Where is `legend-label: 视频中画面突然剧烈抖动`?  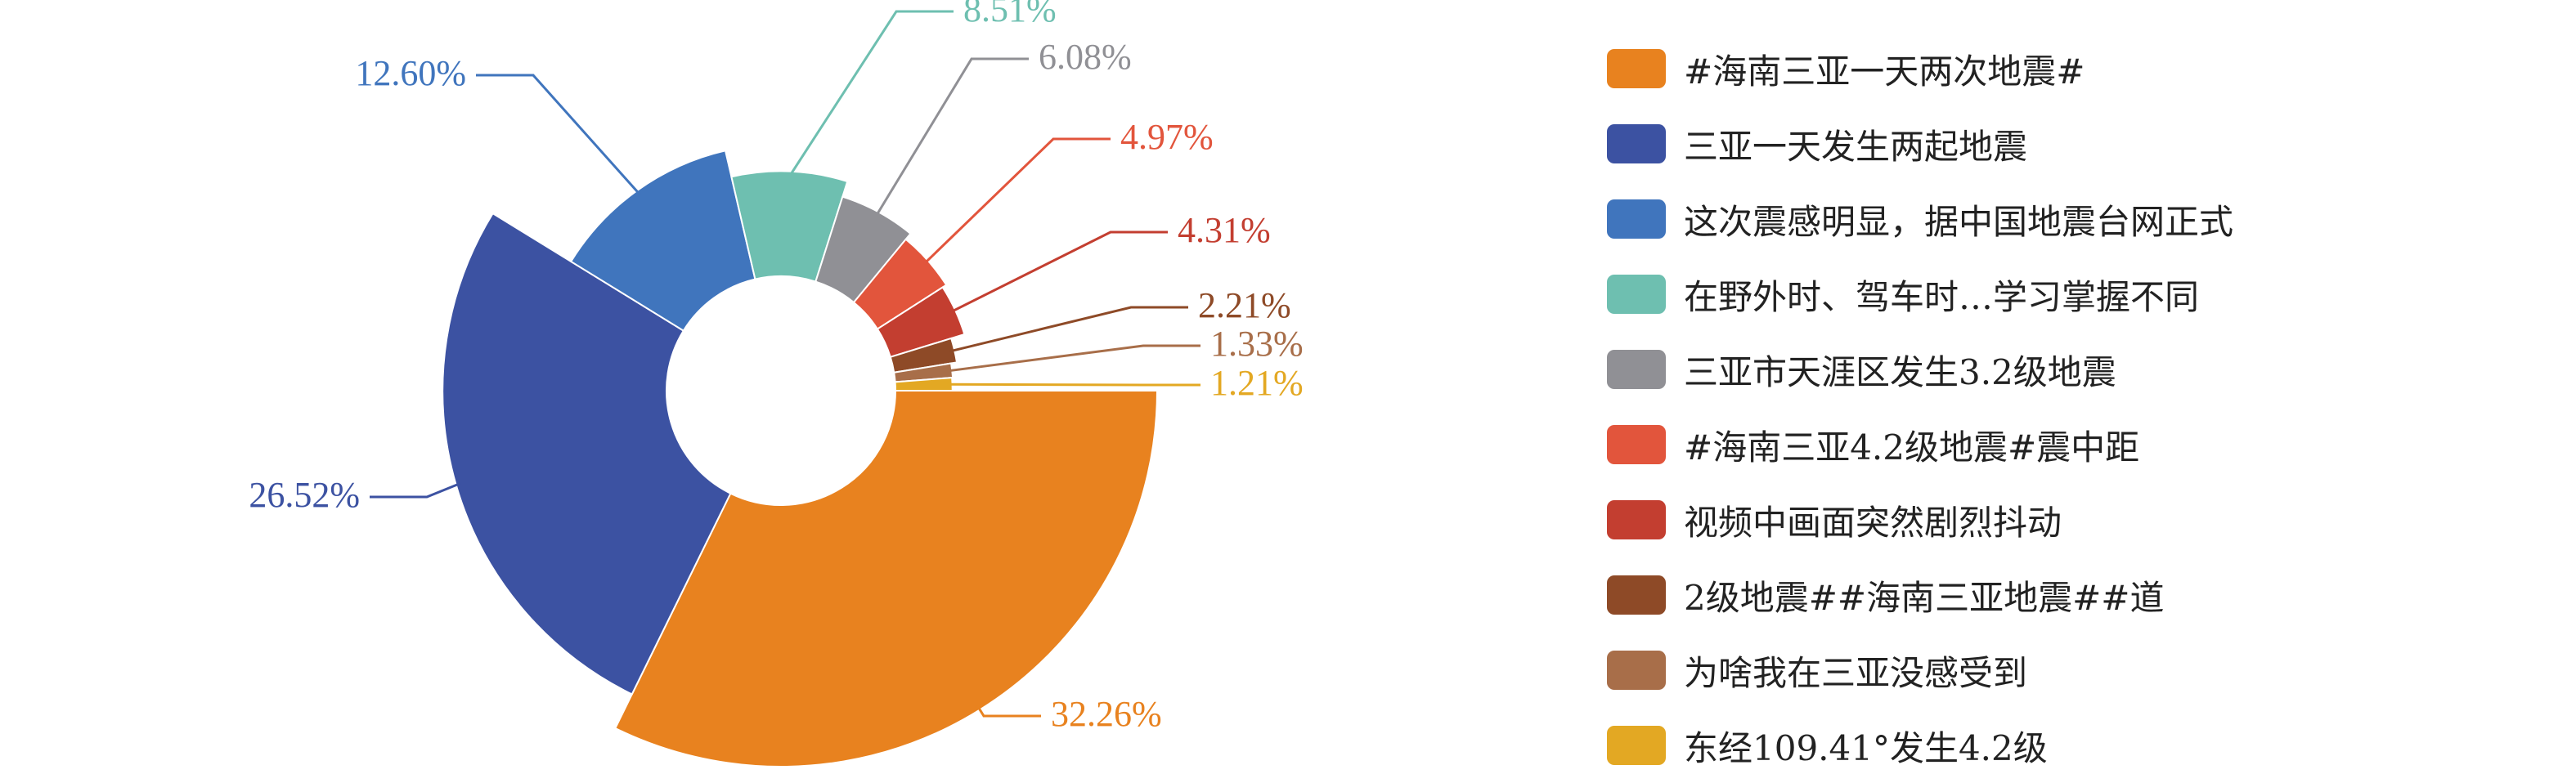
legend-label: 视频中画面突然剧烈抖动 is located at coordinates (1873, 522).